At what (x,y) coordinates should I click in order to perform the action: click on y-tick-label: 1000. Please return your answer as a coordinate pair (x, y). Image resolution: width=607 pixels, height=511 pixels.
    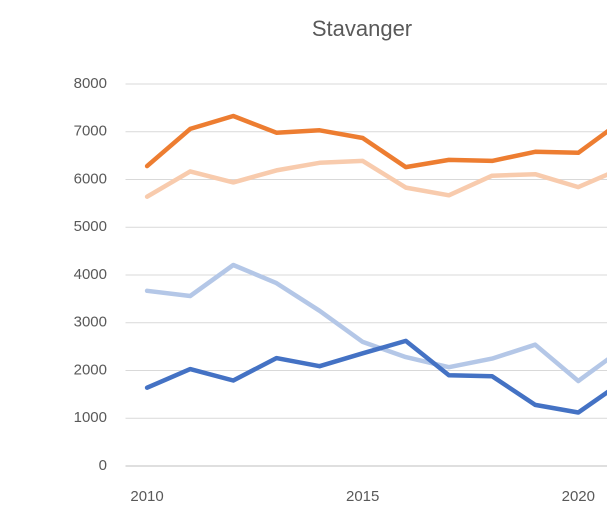
    Looking at the image, I should click on (90, 417).